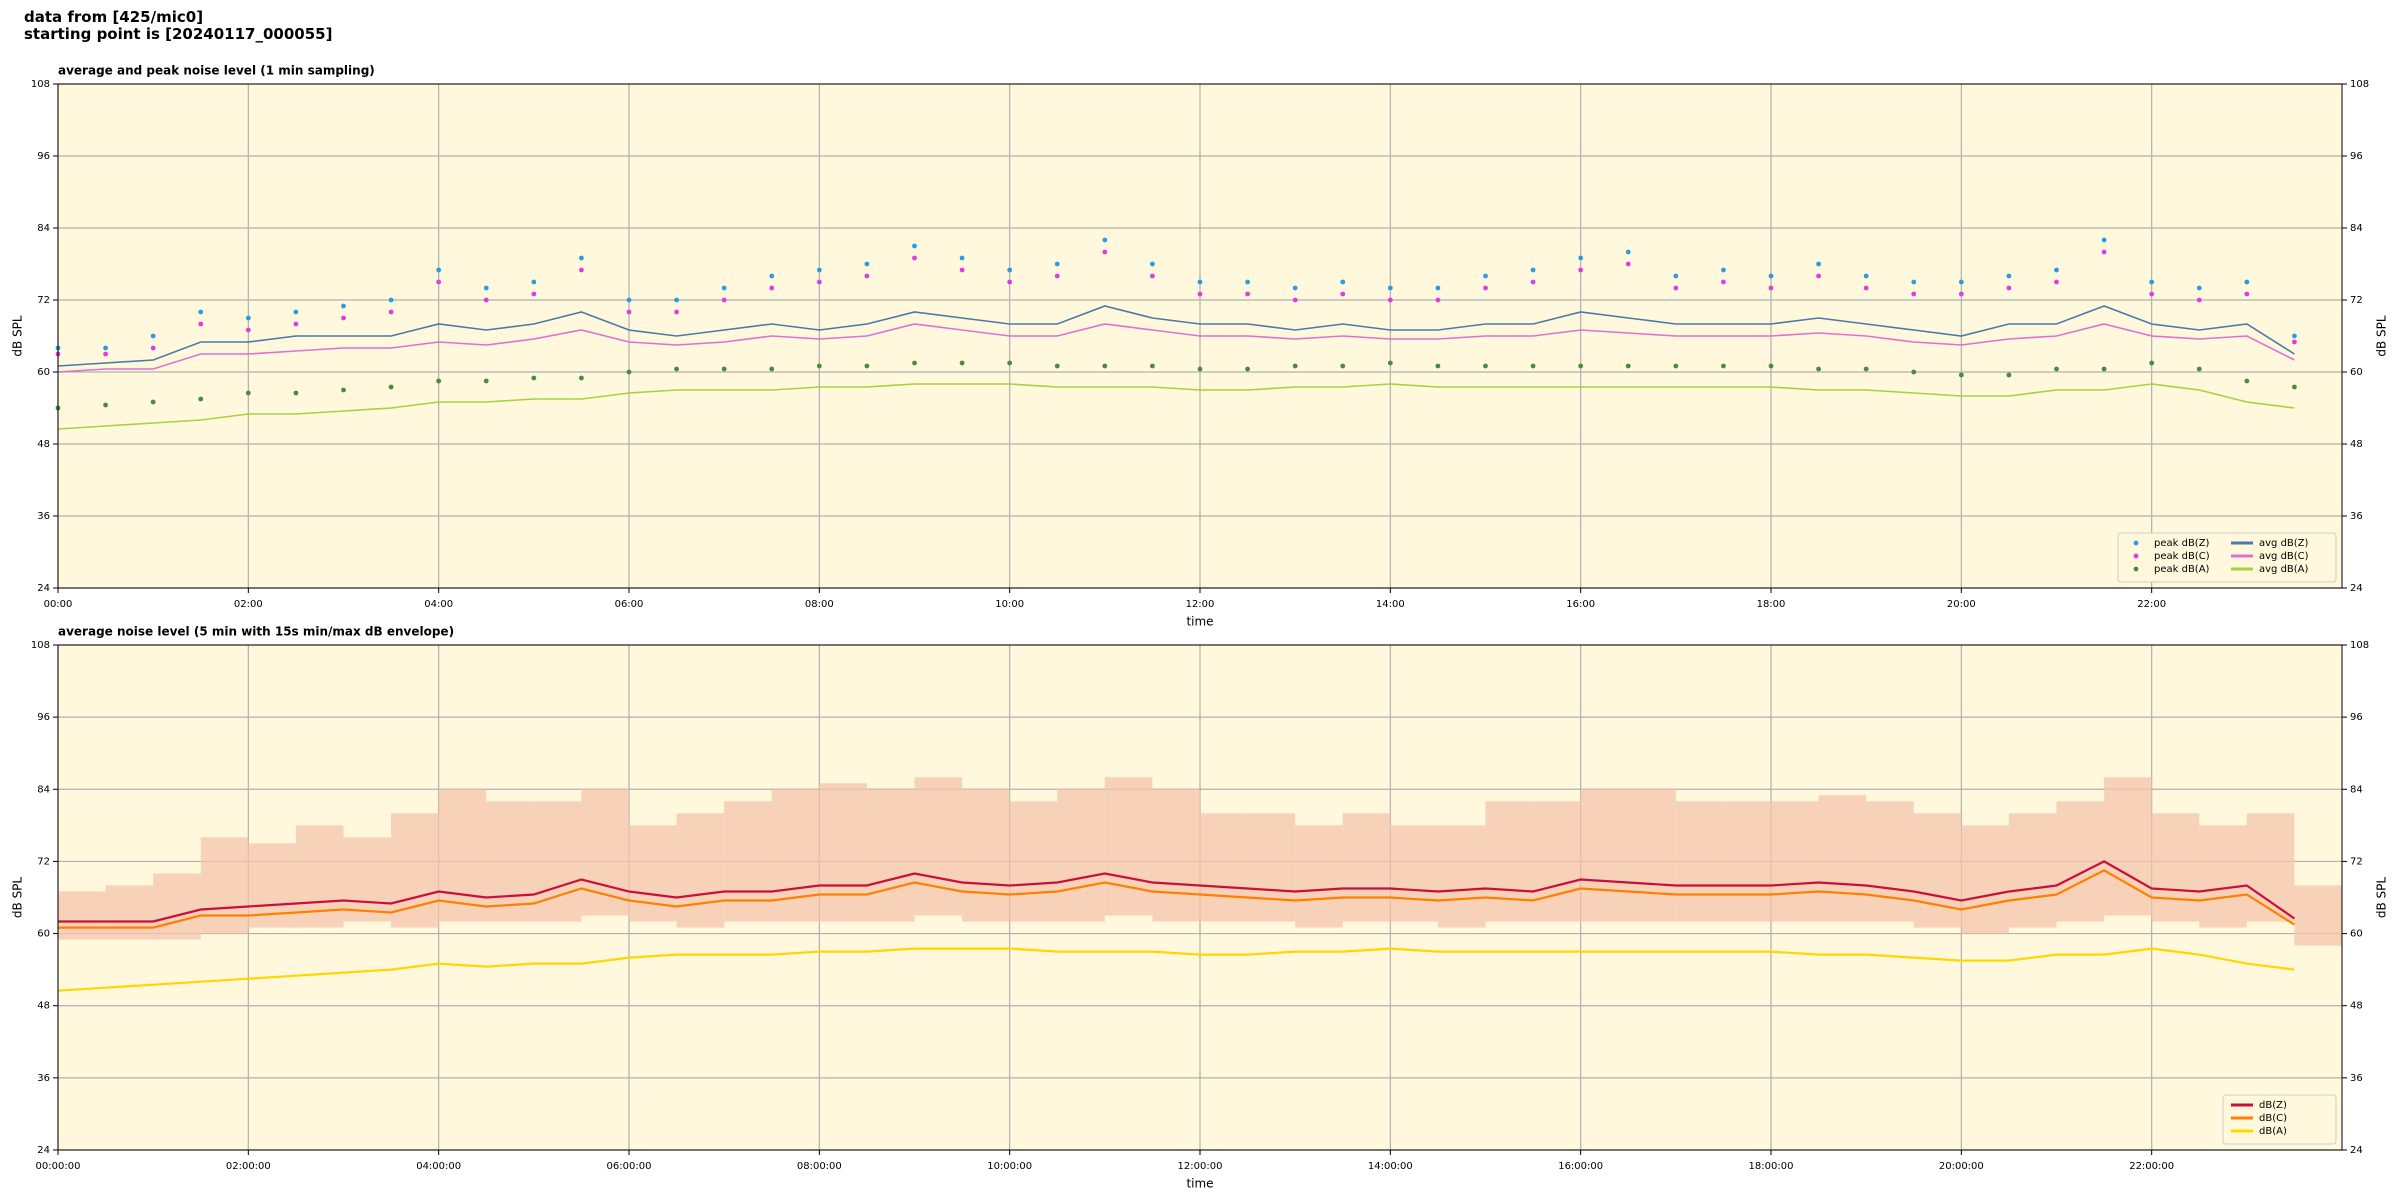 The height and width of the screenshot is (1200, 2400). What do you see at coordinates (1200, 604) in the screenshot?
I see `x-tick-label: 12:00` at bounding box center [1200, 604].